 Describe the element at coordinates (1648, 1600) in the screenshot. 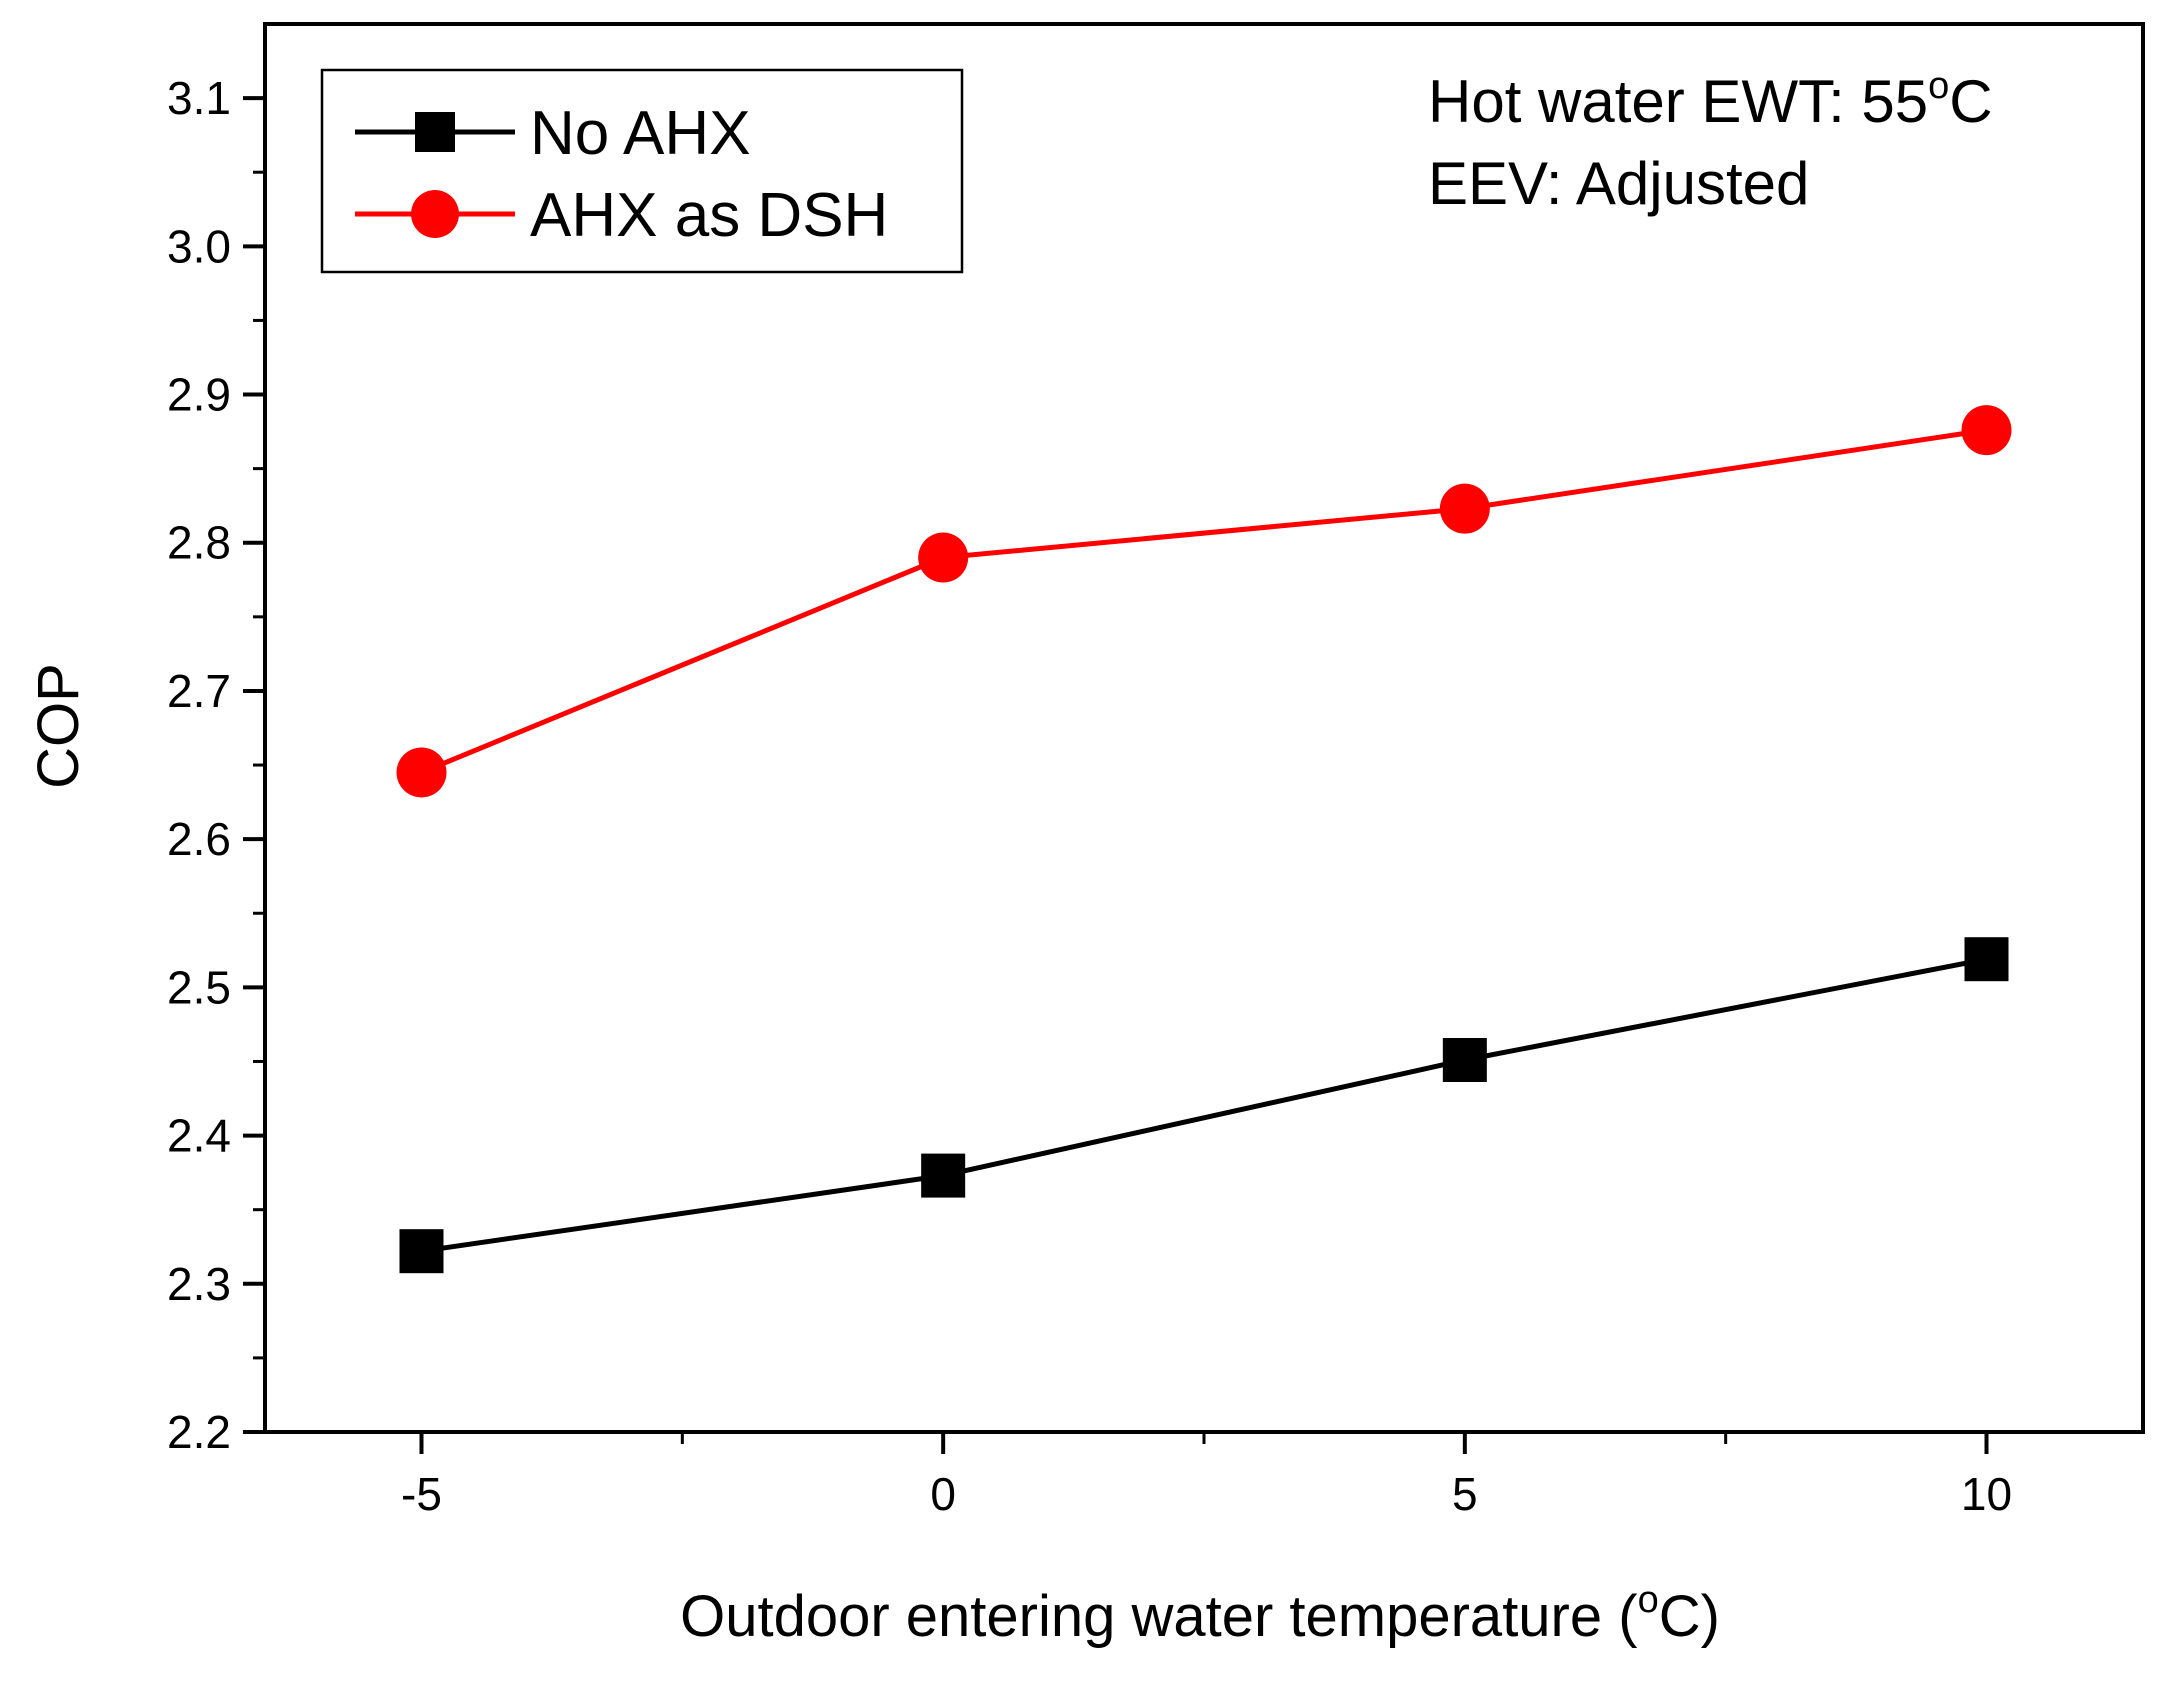

I see `x-axis-title-degree-sup: o` at that location.